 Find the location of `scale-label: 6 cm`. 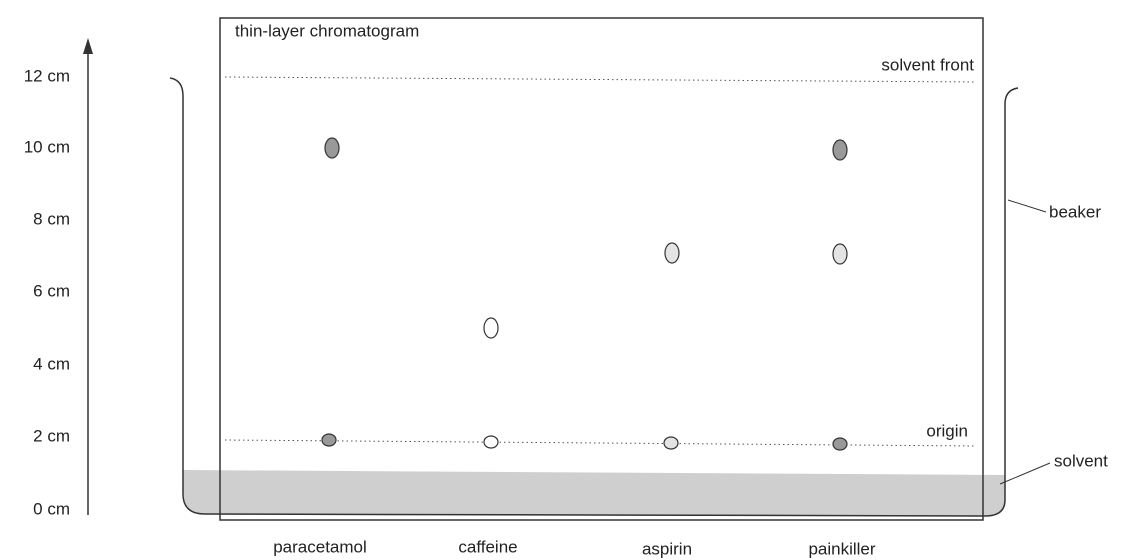

scale-label: 6 cm is located at coordinates (51, 290).